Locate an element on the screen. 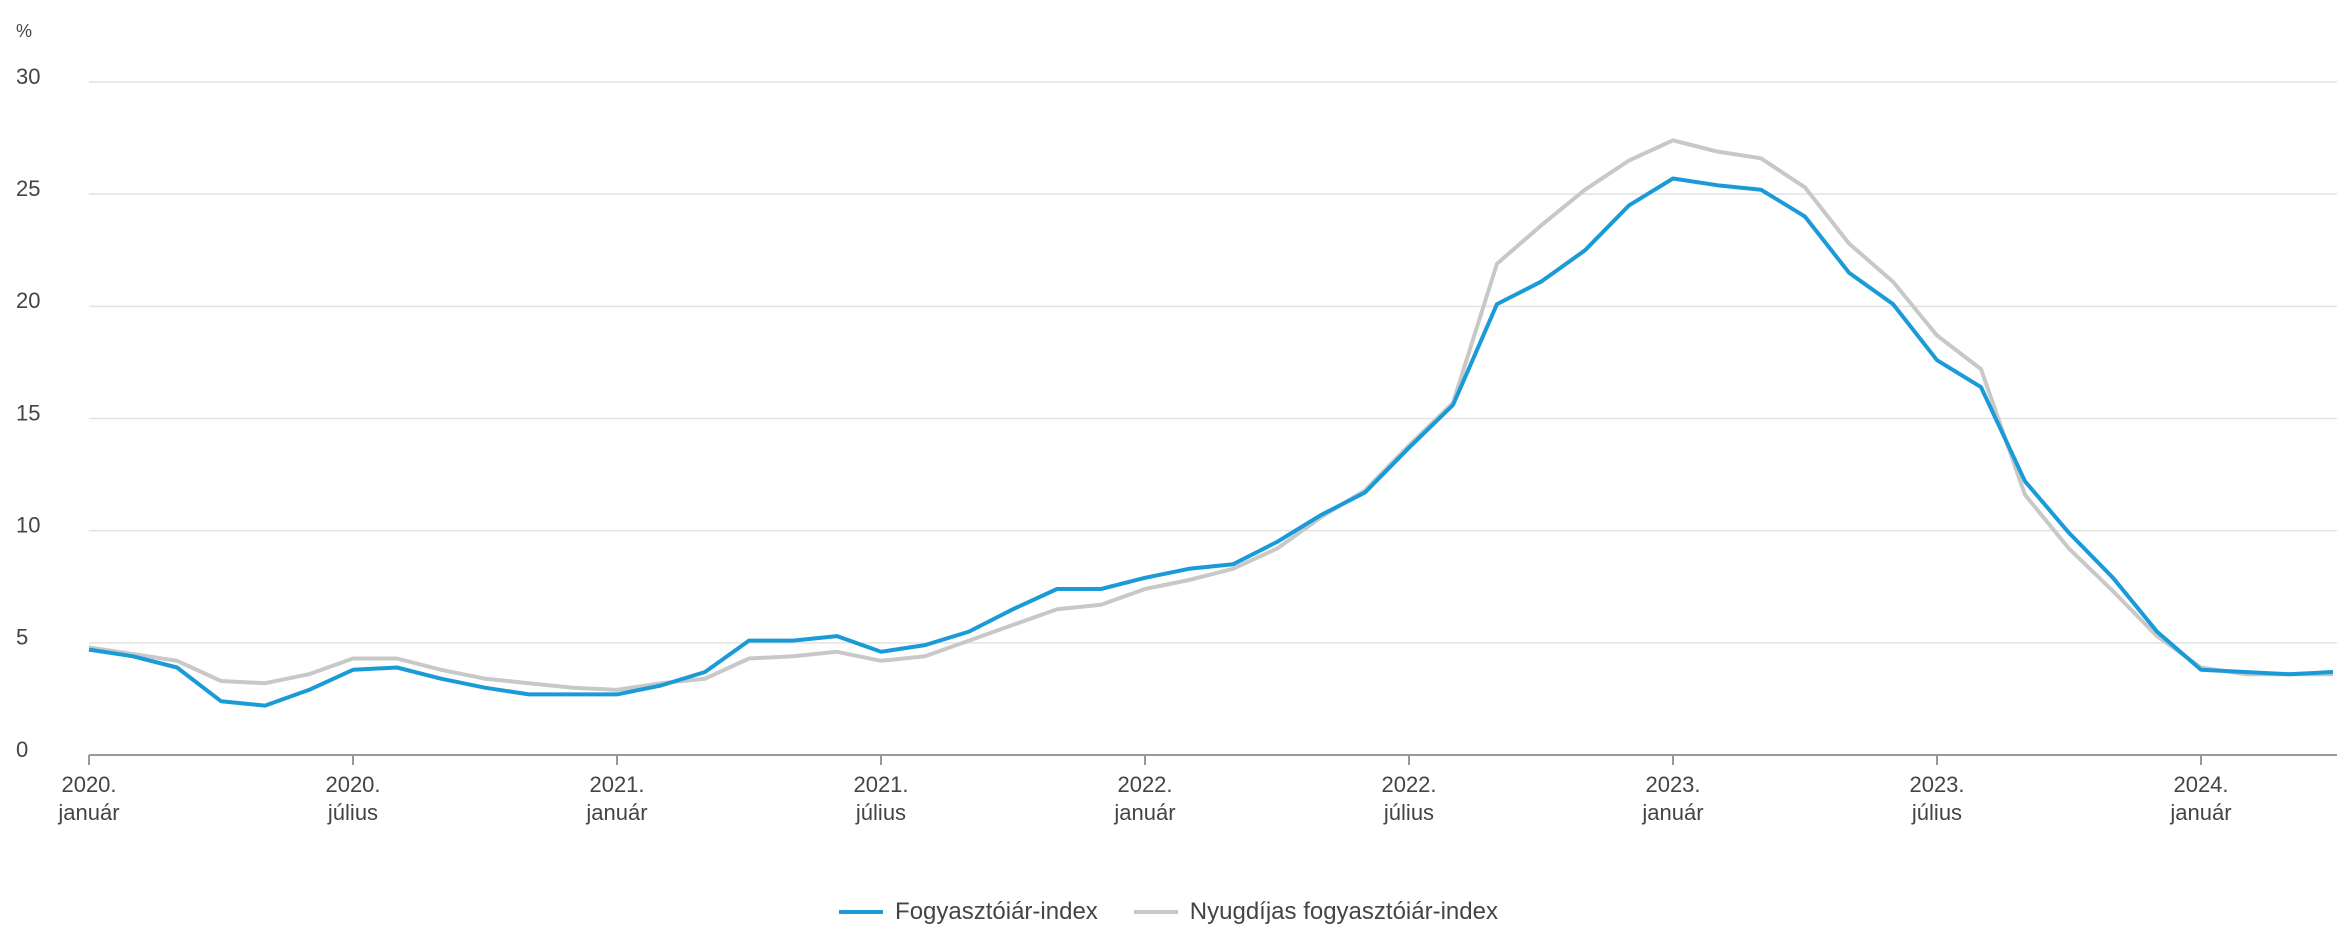 This screenshot has height=928, width=2337. x-tick-label: 2021. január is located at coordinates (617, 798).